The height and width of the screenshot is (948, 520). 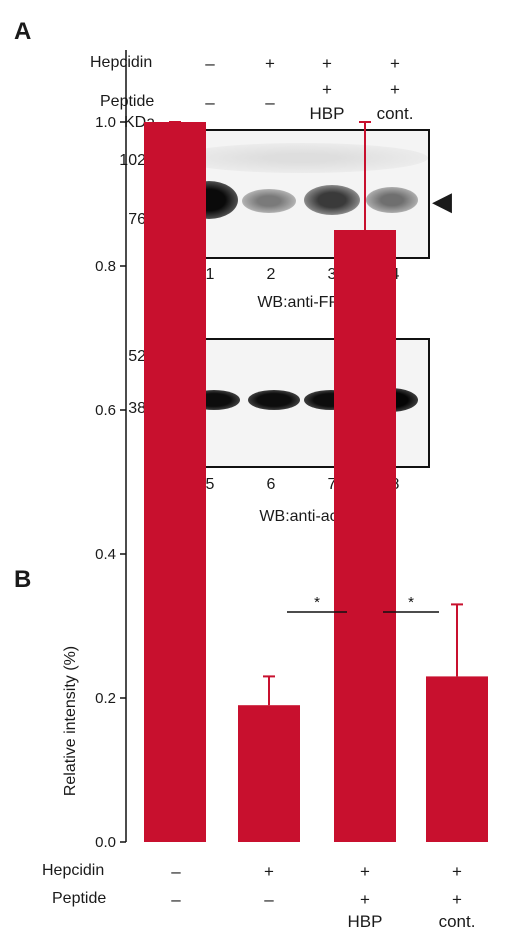 What do you see at coordinates (269, 871) in the screenshot?
I see `chart-hepcidin-bar-2: +` at bounding box center [269, 871].